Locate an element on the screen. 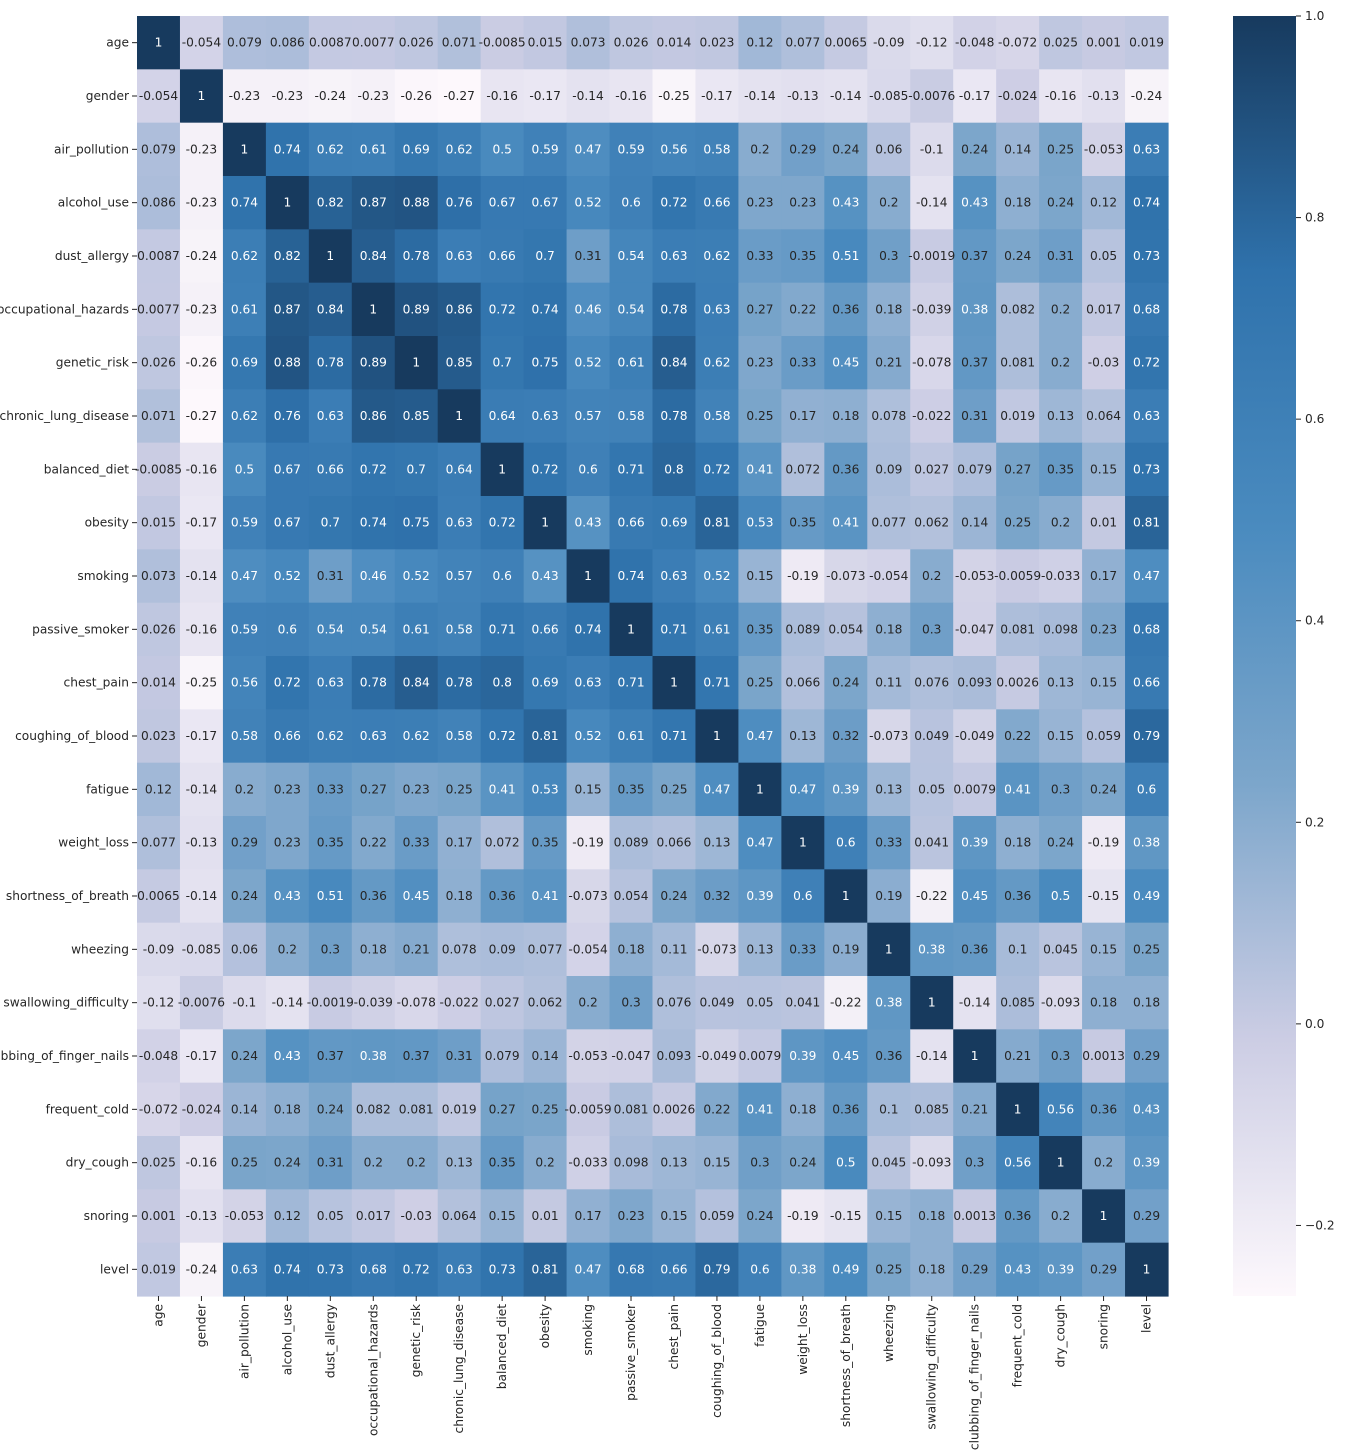  cell-value-label: 0.81 is located at coordinates (545, 736).